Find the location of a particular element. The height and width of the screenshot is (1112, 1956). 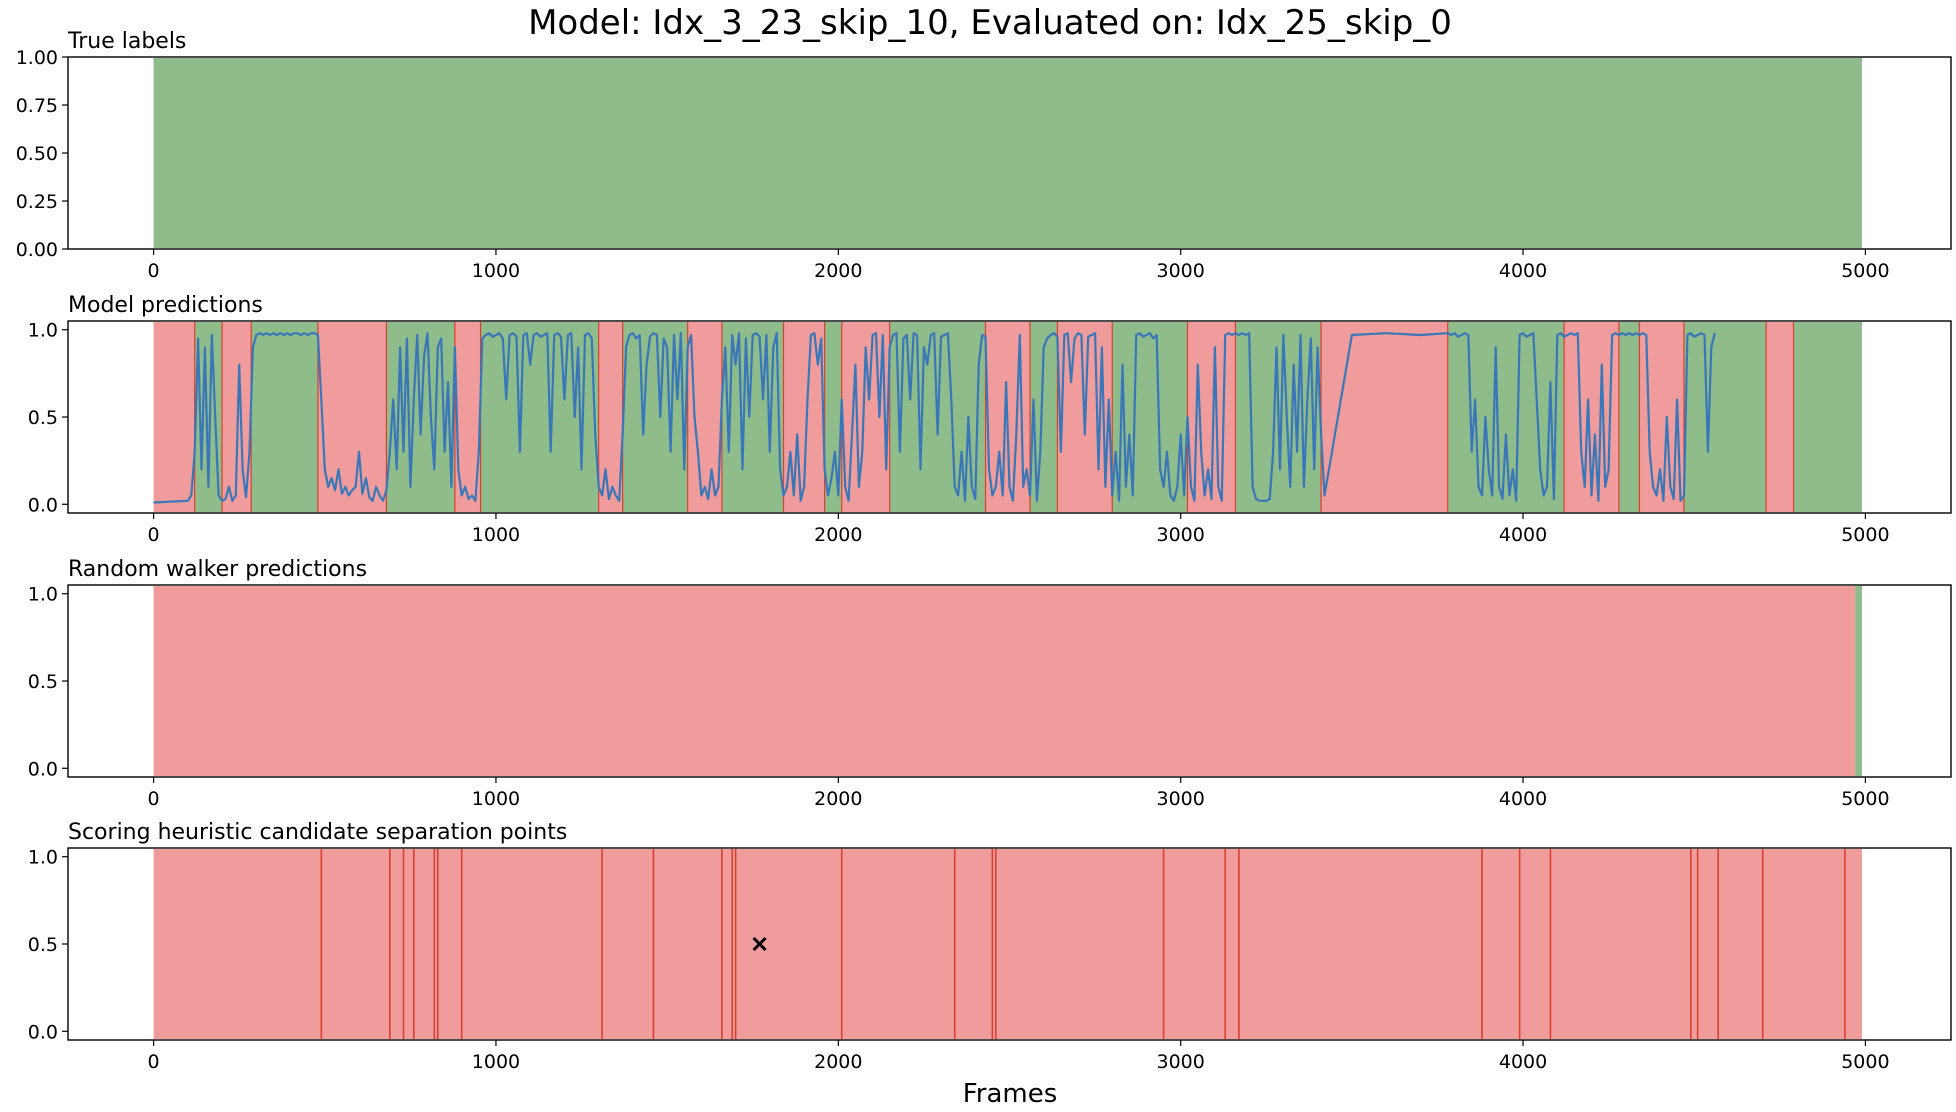

panel-title: Model predictions is located at coordinates (165, 305).